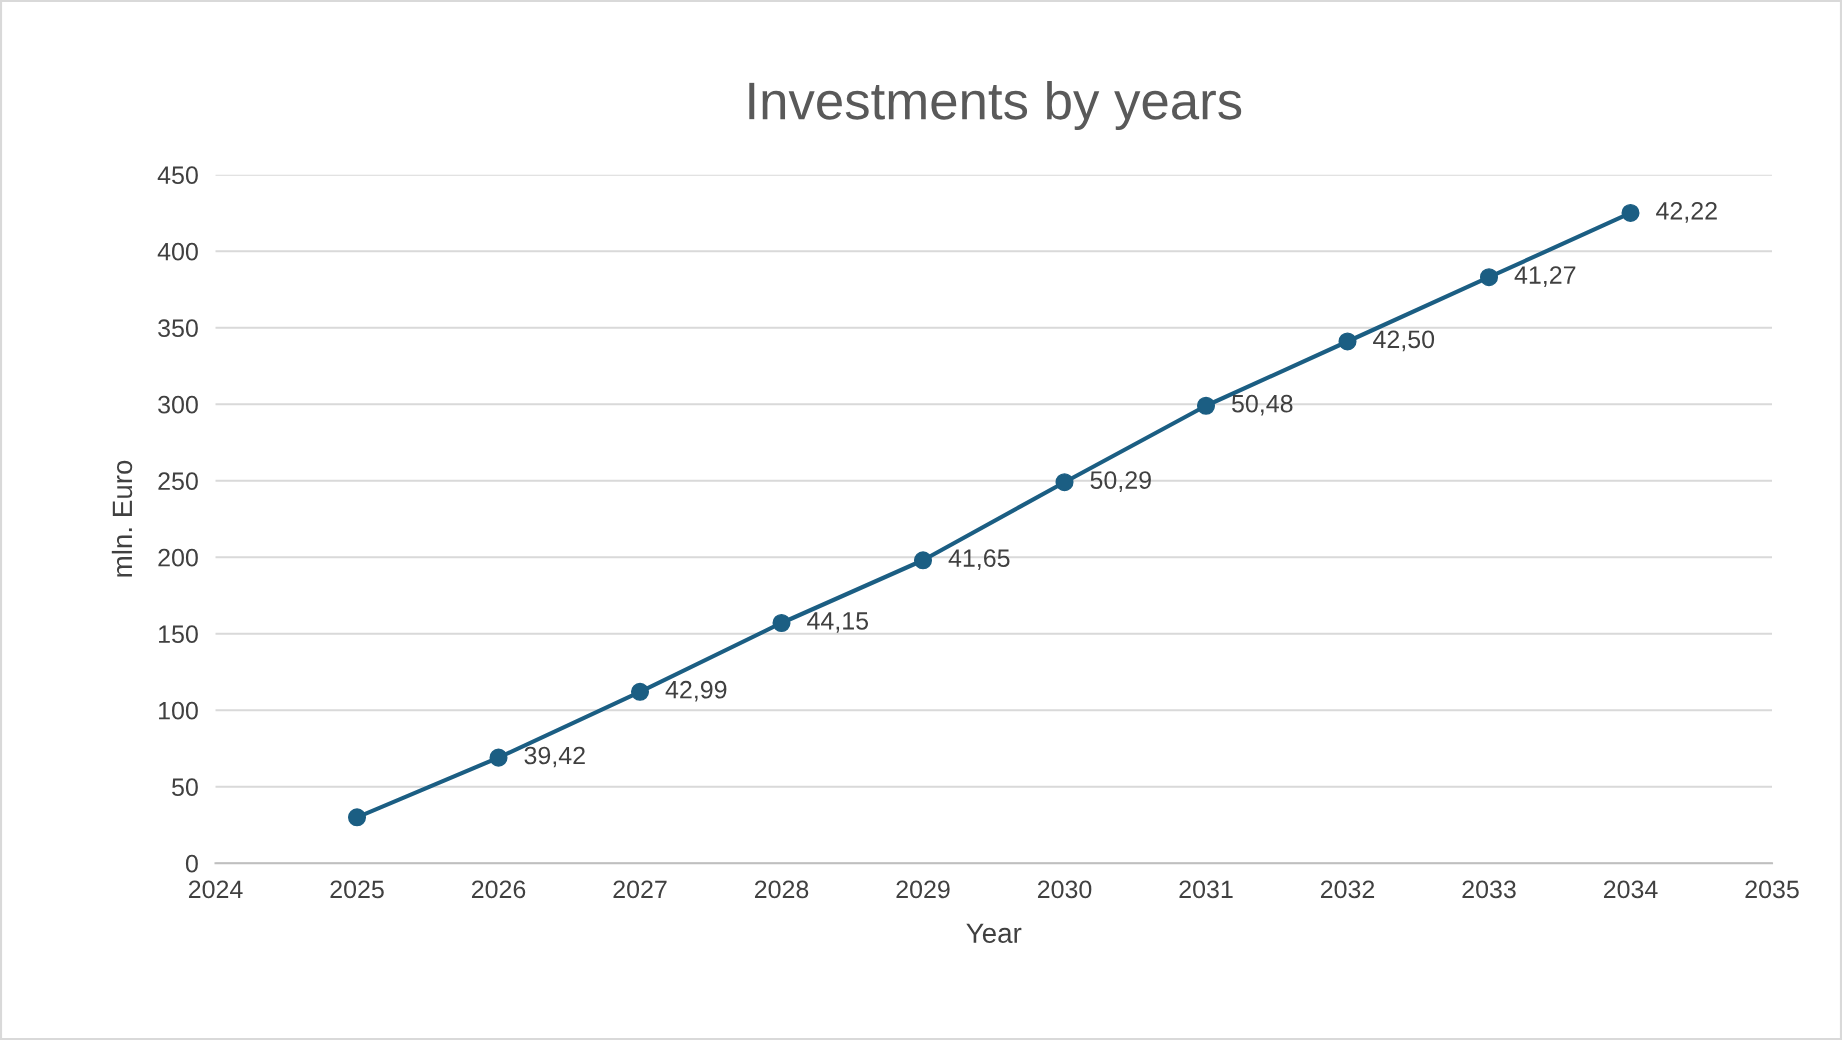 The height and width of the screenshot is (1040, 1842). Describe the element at coordinates (979, 559) in the screenshot. I see `annotation: 41,65` at that location.